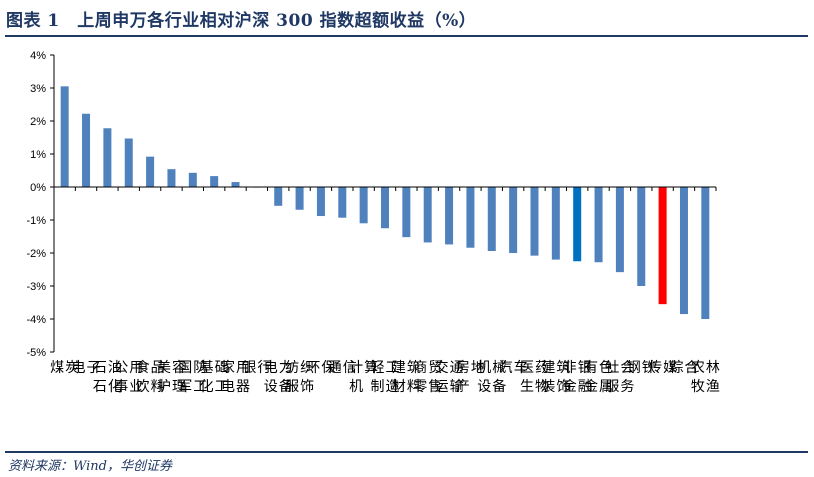 Image resolution: width=814 pixels, height=477 pixels. Describe the element at coordinates (363, 377) in the screenshot. I see `x-tick-label: 计算机` at that location.